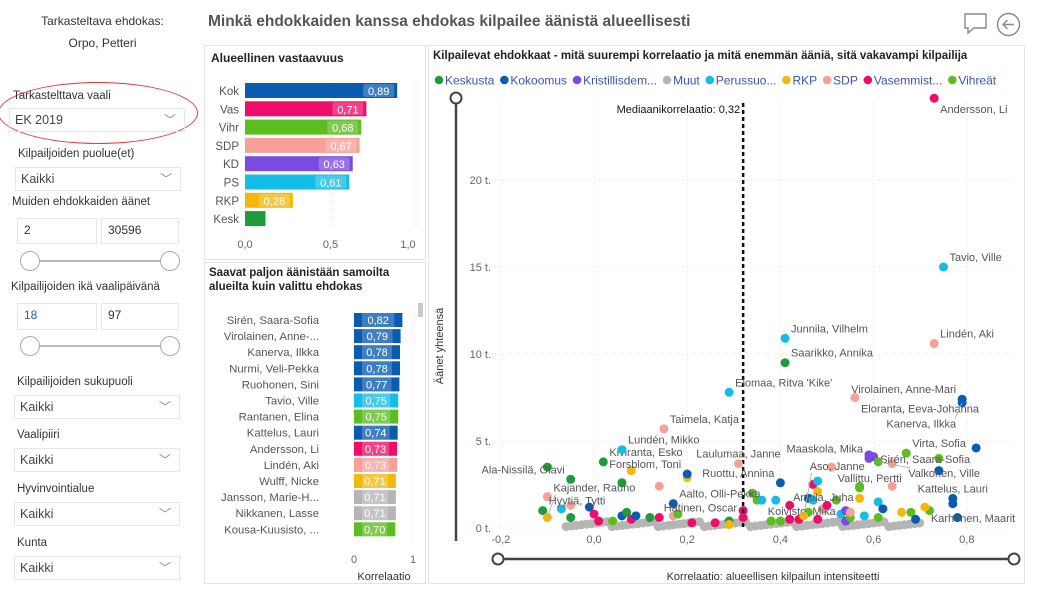 The width and height of the screenshot is (1050, 607). Describe the element at coordinates (939, 444) in the screenshot. I see `point-label: Virta, Sofia` at that location.